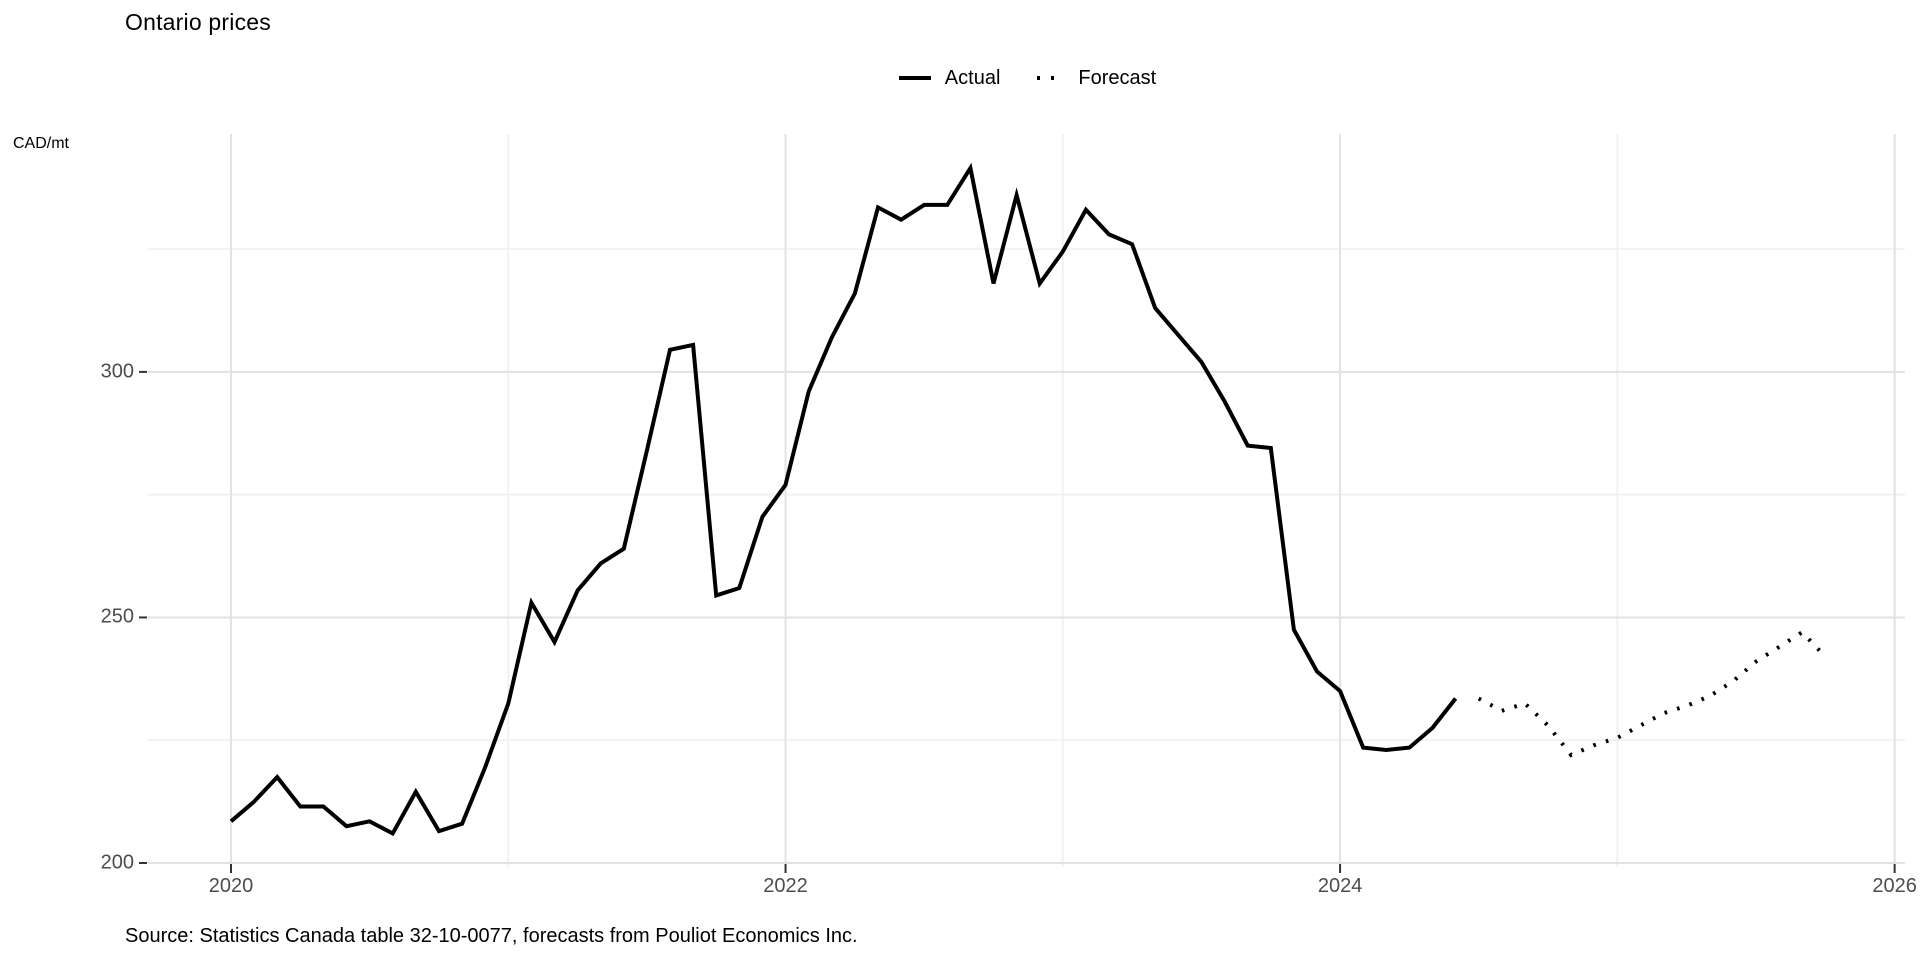  Describe the element at coordinates (1117, 77) in the screenshot. I see `legend-label-forecast: Forecast` at that location.